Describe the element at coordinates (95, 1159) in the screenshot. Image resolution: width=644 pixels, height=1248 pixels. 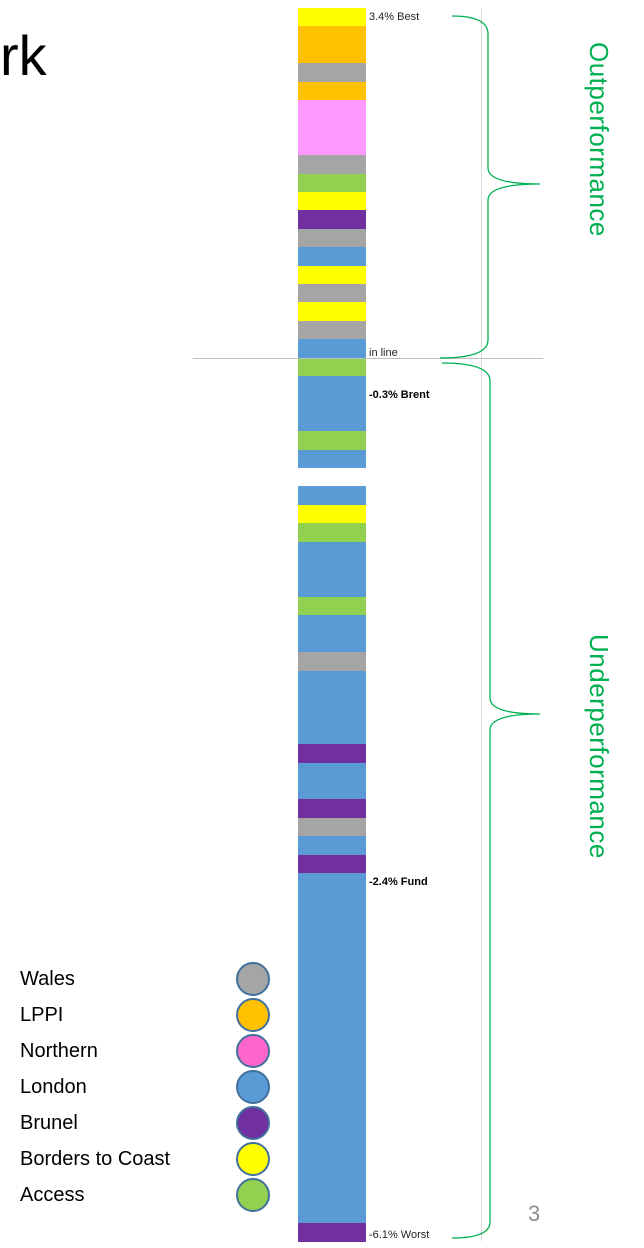
I see `legend-label-borders-to-coast: Borders to Coast` at that location.